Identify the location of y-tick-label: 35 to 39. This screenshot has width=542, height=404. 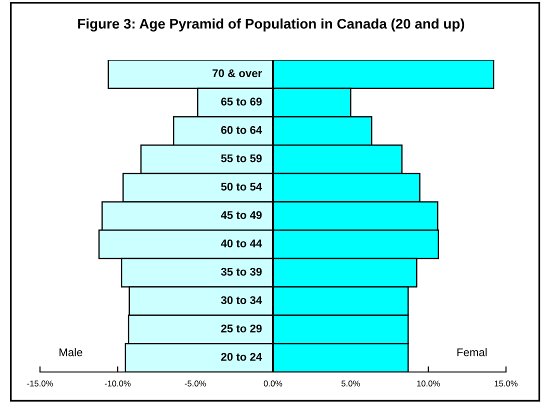
(241, 272).